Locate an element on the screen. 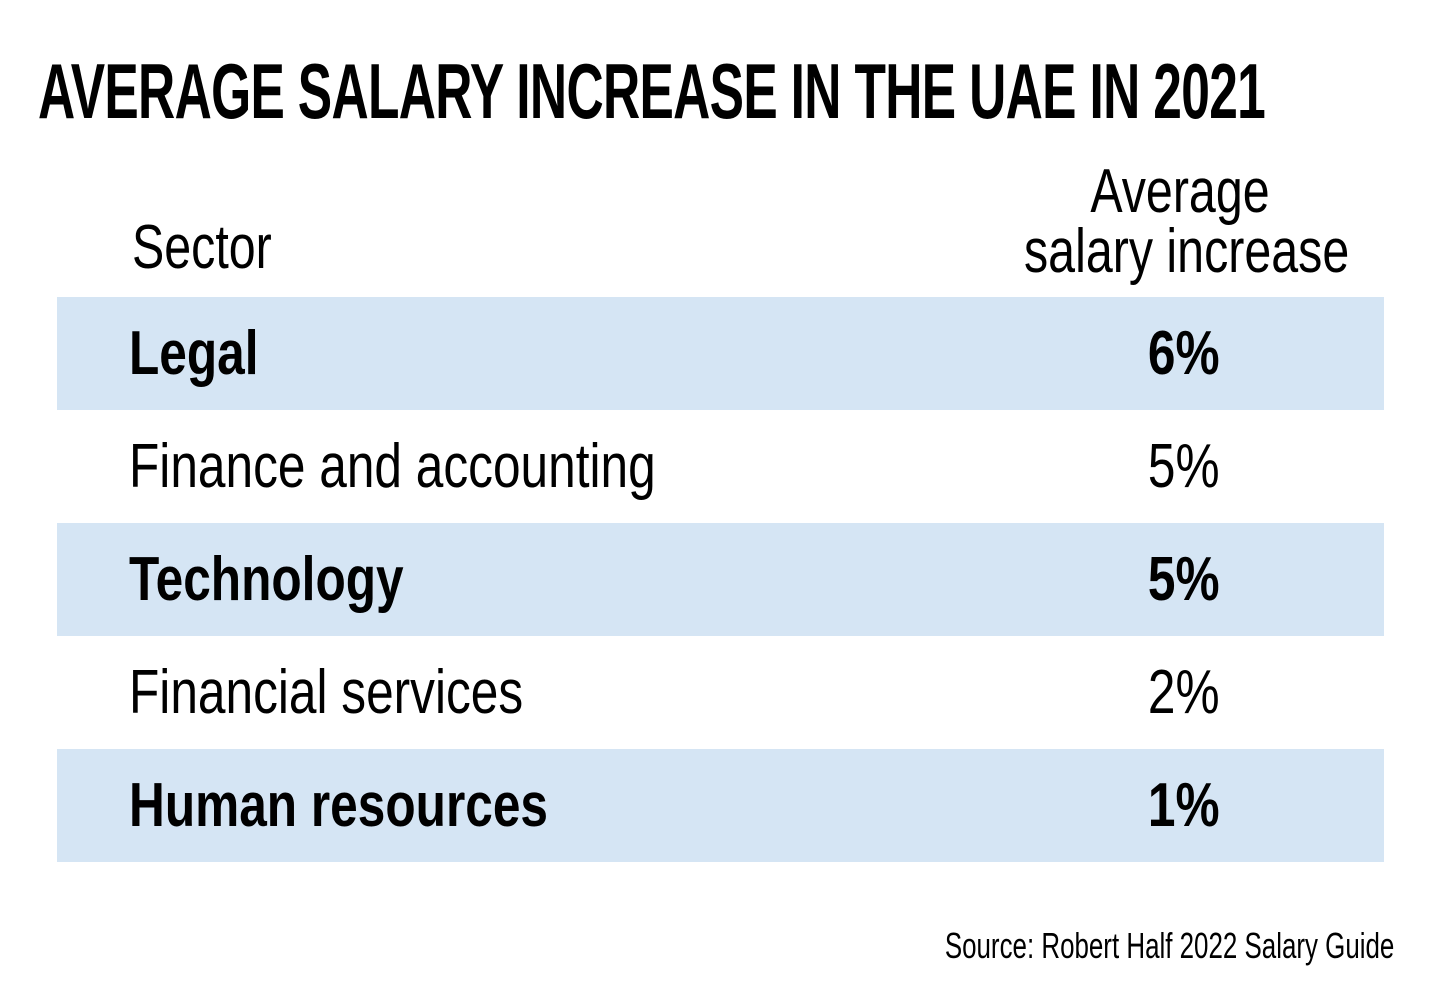  value-column-header-line1: Average is located at coordinates (1180, 191).